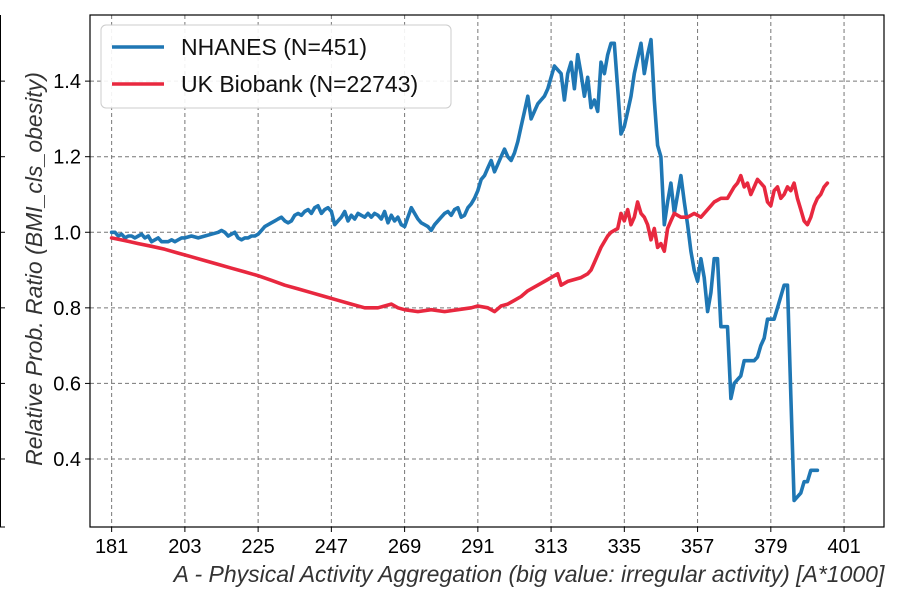 The height and width of the screenshot is (600, 900). Describe the element at coordinates (34, 269) in the screenshot. I see `y-axis-label: Relative Prob. Ratio (BMI_cls_obesity)` at that location.